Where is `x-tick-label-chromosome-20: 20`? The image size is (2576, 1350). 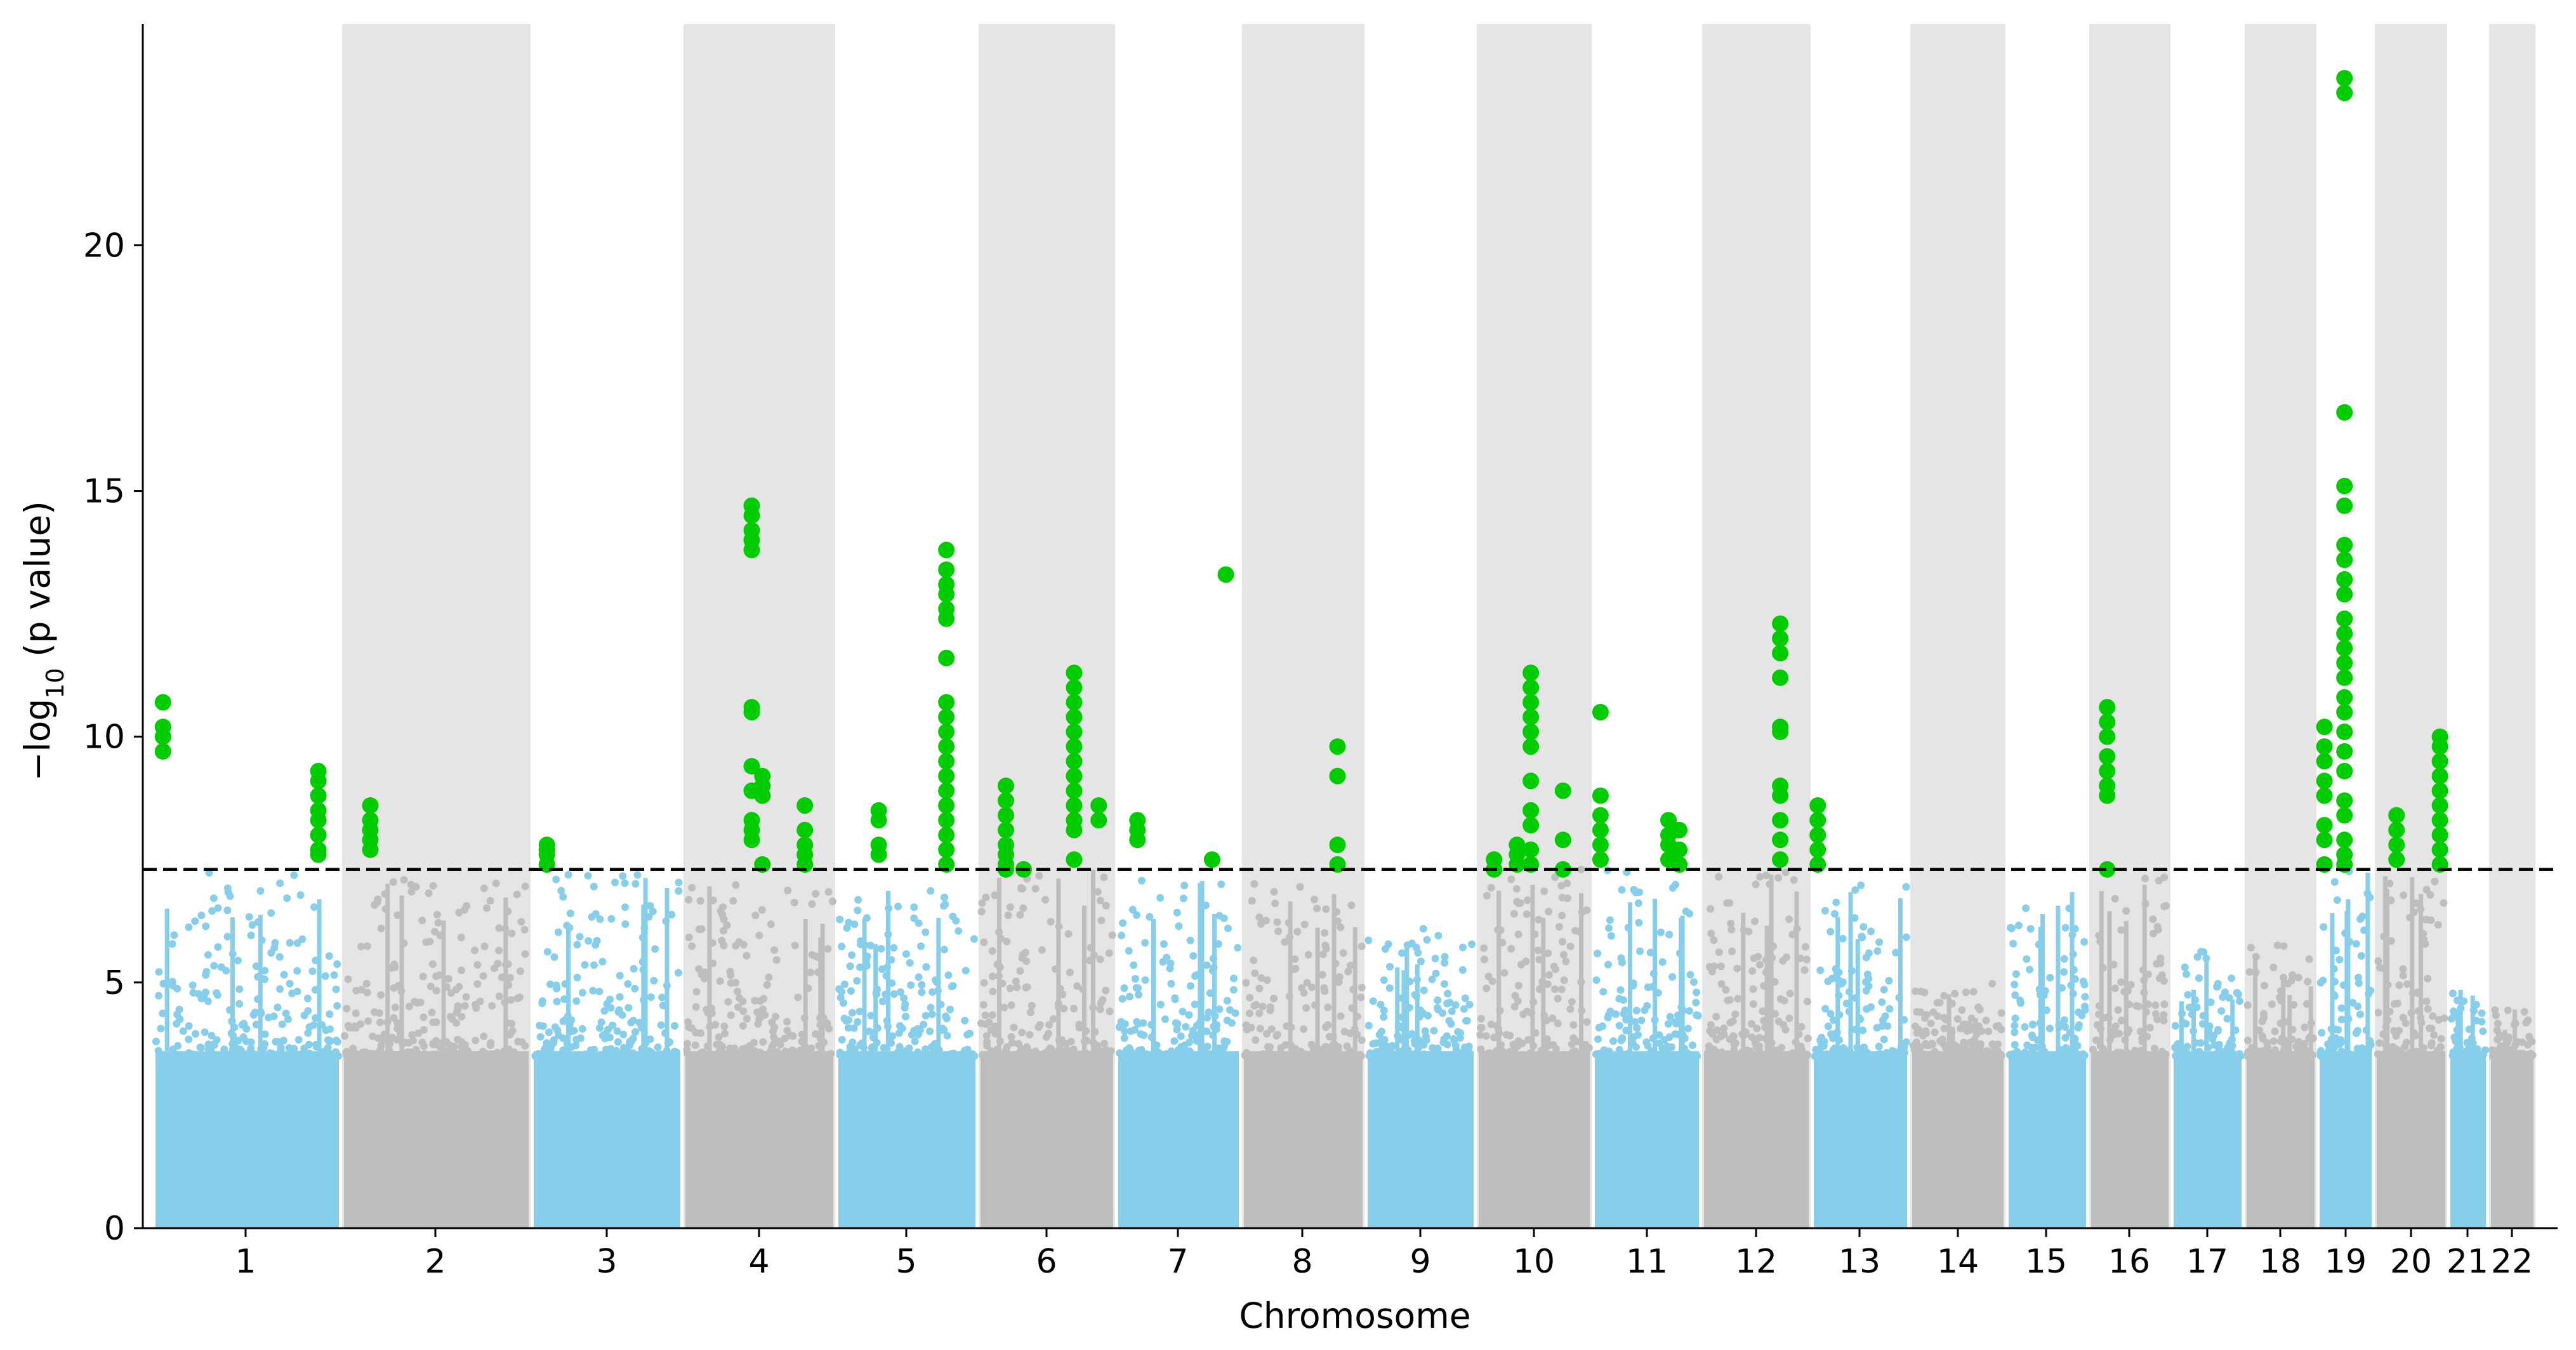 x-tick-label-chromosome-20: 20 is located at coordinates (2411, 1262).